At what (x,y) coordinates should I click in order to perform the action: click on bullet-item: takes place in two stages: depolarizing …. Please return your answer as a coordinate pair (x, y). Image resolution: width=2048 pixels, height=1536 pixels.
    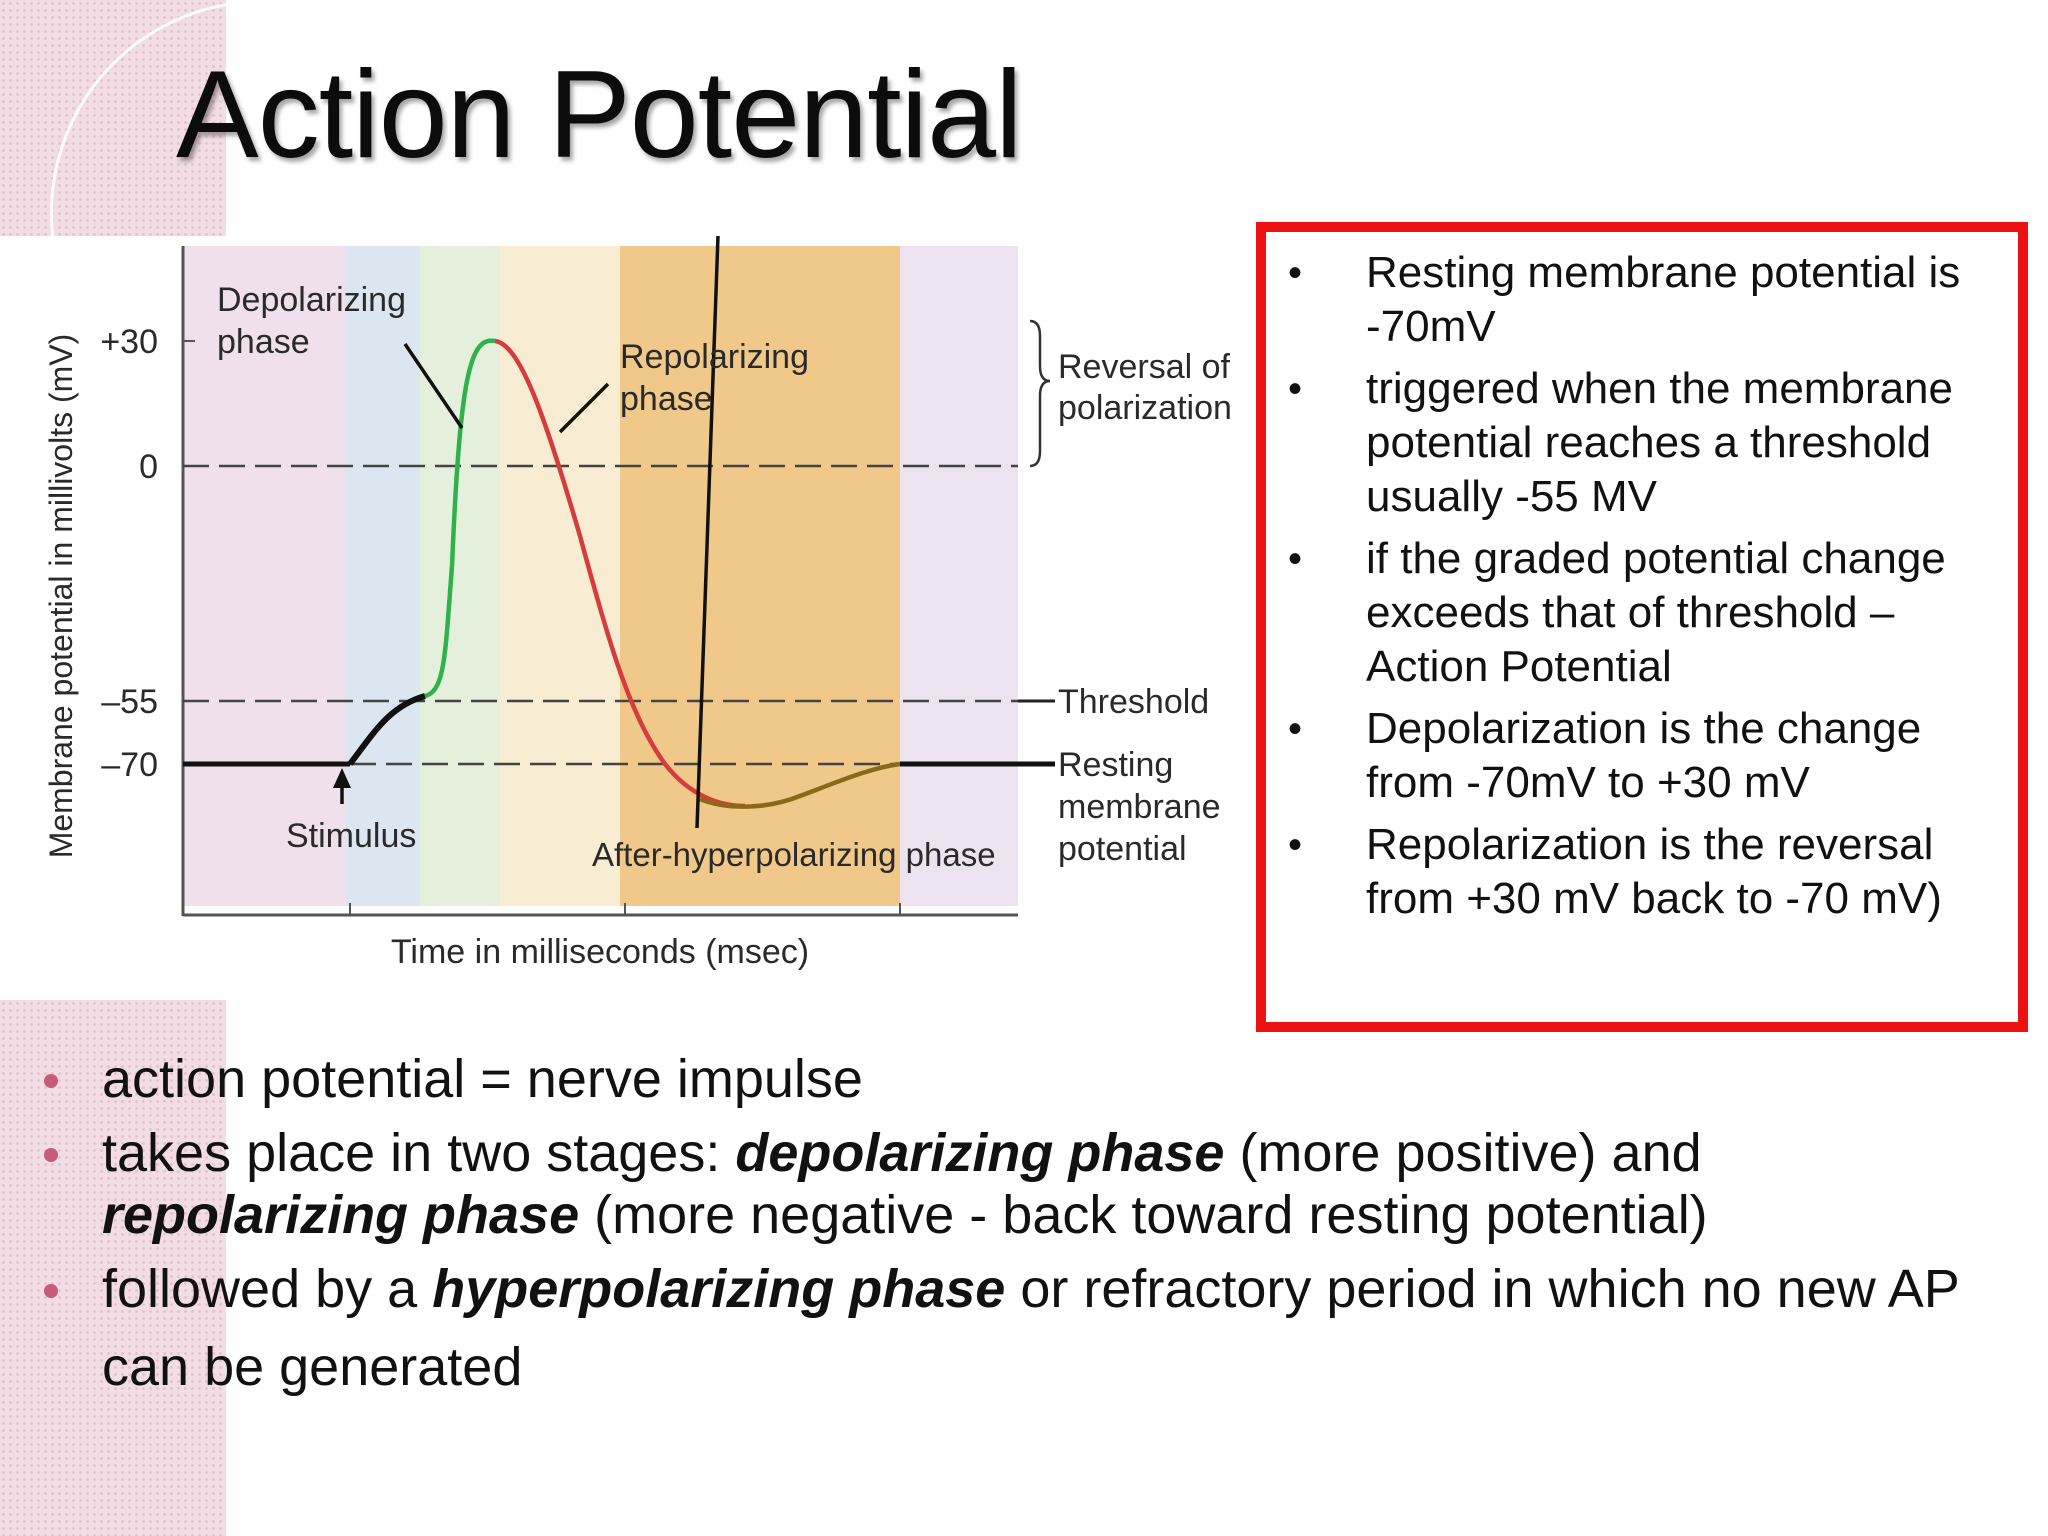
    Looking at the image, I should click on (1020, 1184).